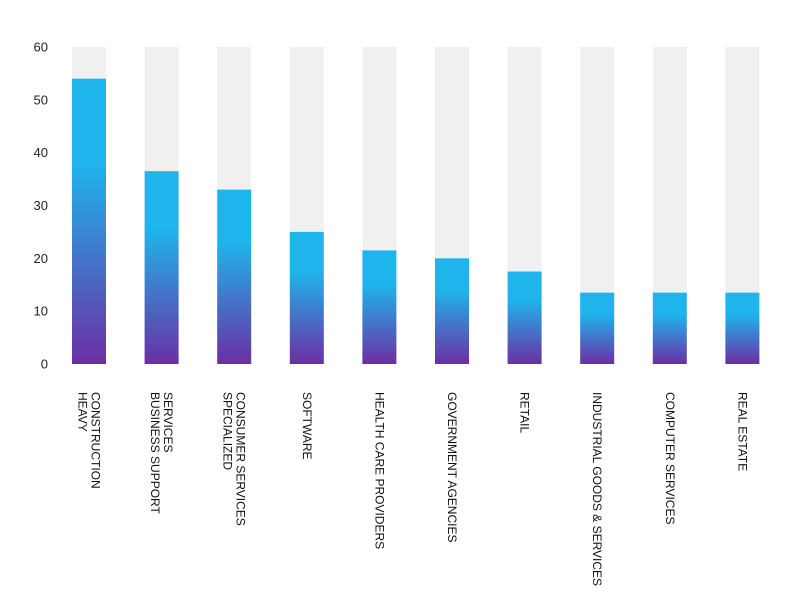 The width and height of the screenshot is (794, 606). I want to click on x-category-label: HEAVY CONSTRUCTION, so click(89, 440).